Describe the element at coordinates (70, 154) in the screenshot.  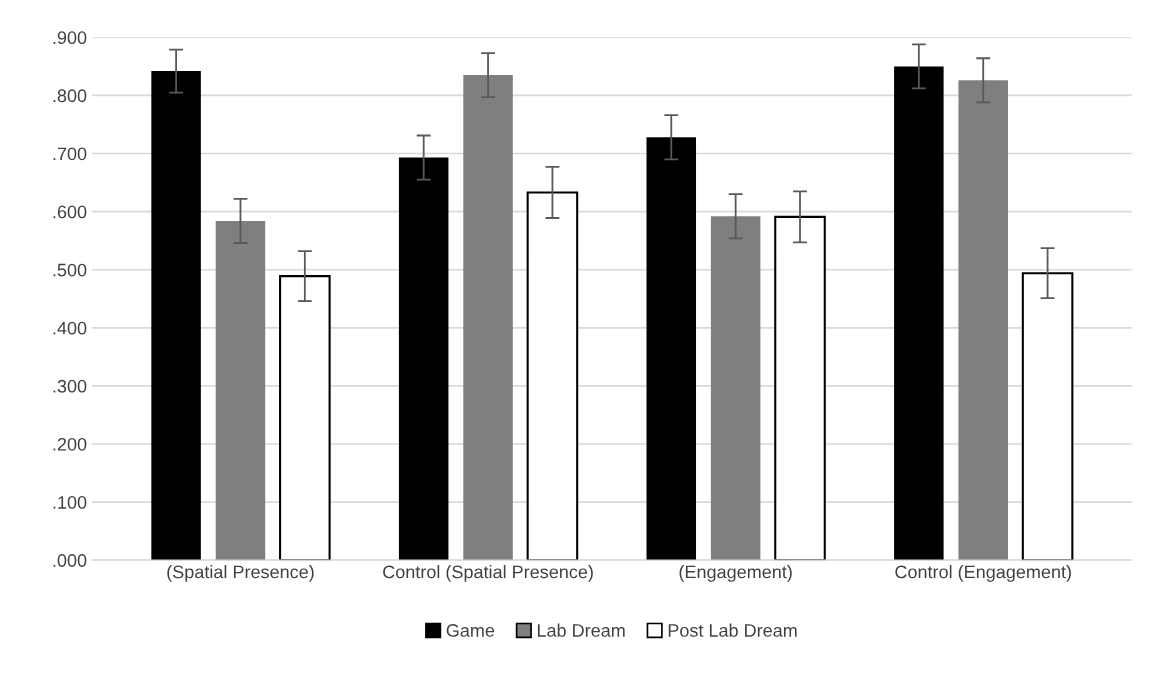
I see `y-tick-label: .700` at that location.